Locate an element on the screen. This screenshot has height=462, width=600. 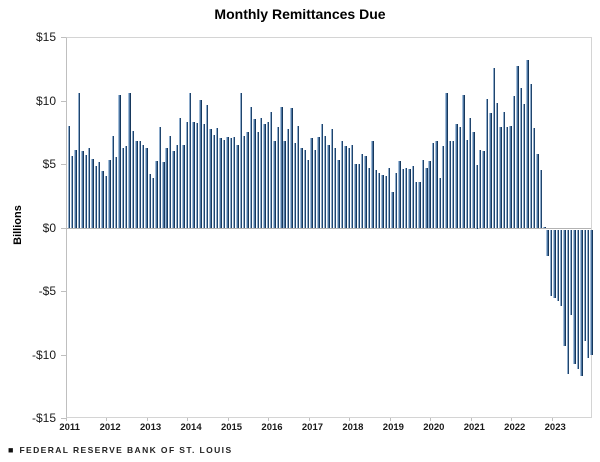
x-tick-label: 2016 is located at coordinates (272, 427).